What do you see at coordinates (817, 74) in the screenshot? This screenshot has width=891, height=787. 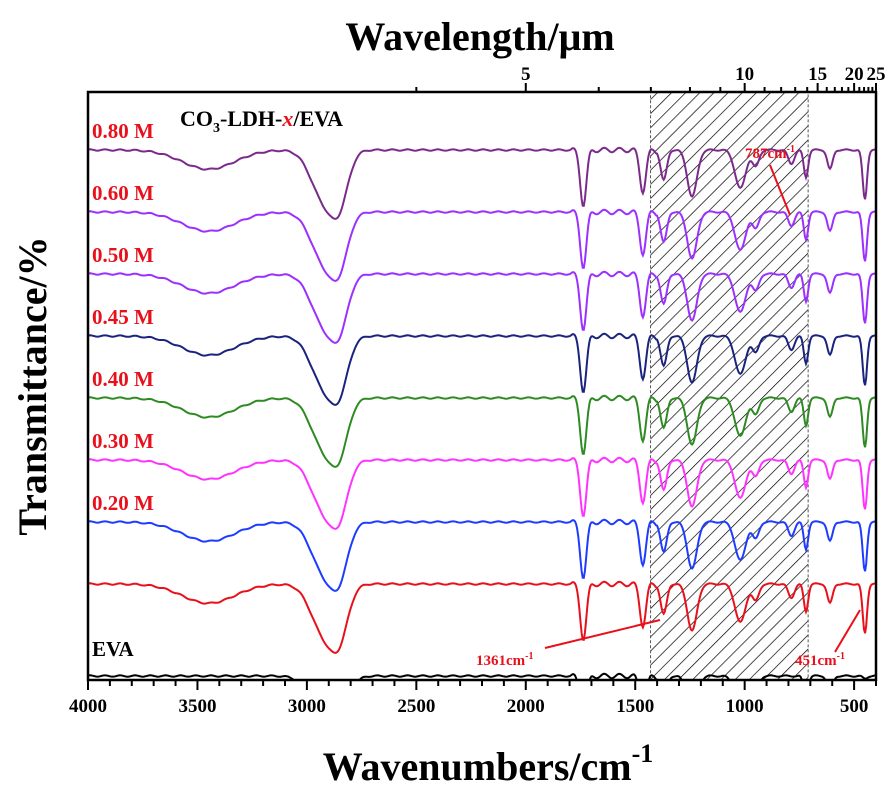 I see `top-tick-label: 15` at bounding box center [817, 74].